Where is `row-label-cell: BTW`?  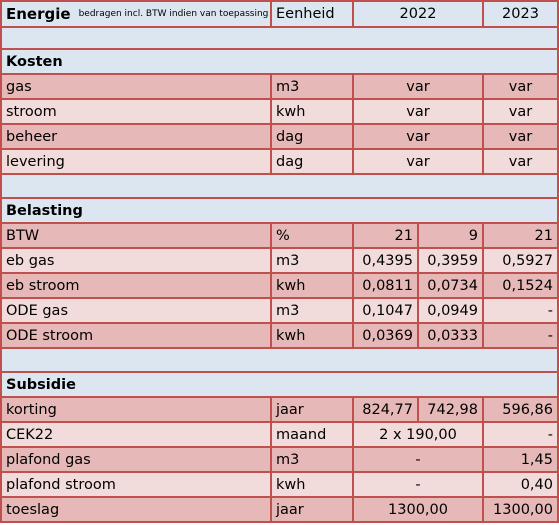 row-label-cell: BTW is located at coordinates (136, 236).